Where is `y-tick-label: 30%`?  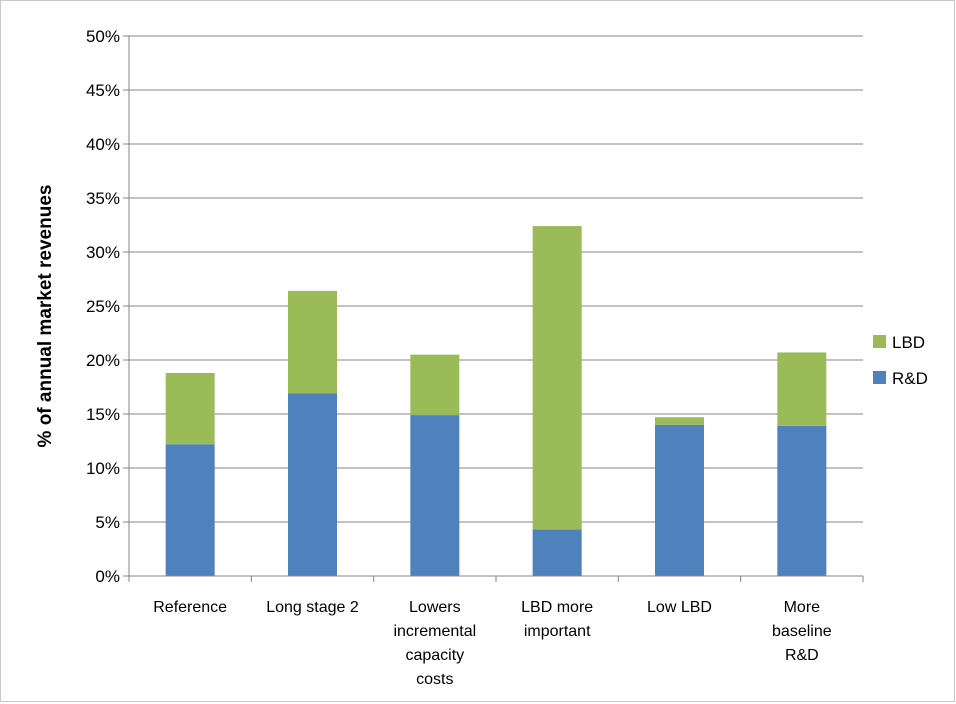
y-tick-label: 30% is located at coordinates (103, 252).